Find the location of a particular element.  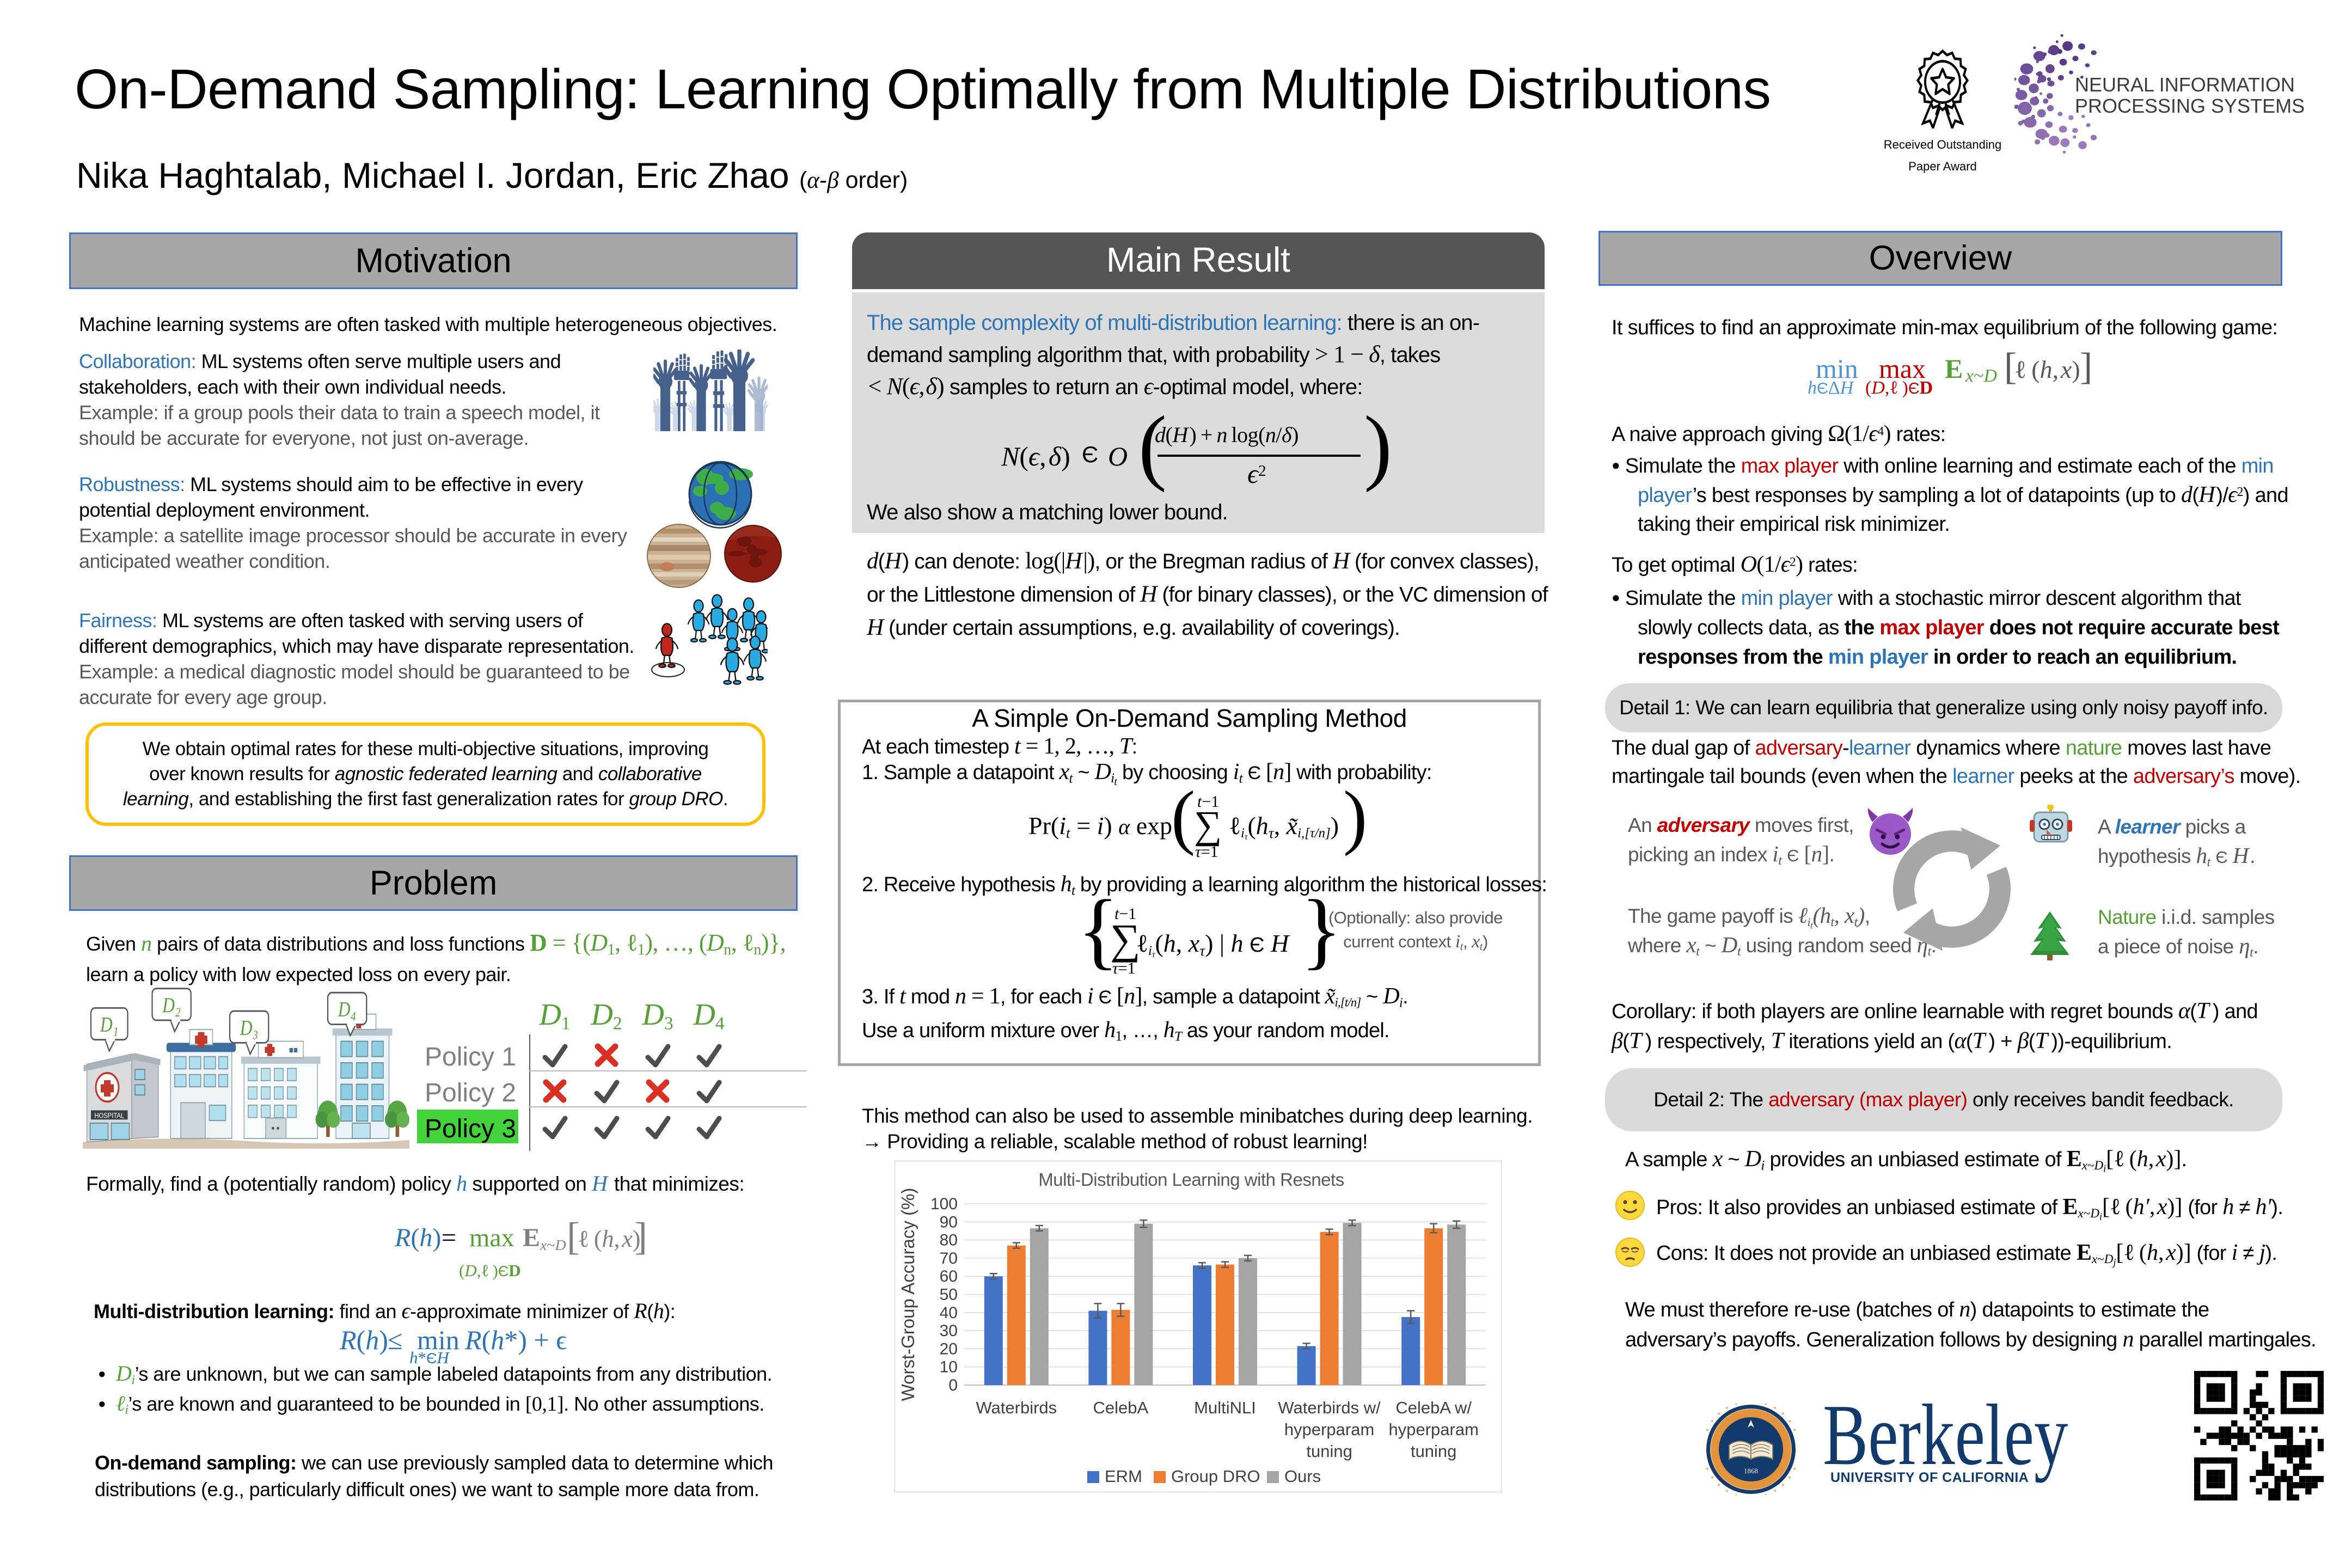

svg-text: Worst-Group Accuracy (%) is located at coordinates (908, 1294).